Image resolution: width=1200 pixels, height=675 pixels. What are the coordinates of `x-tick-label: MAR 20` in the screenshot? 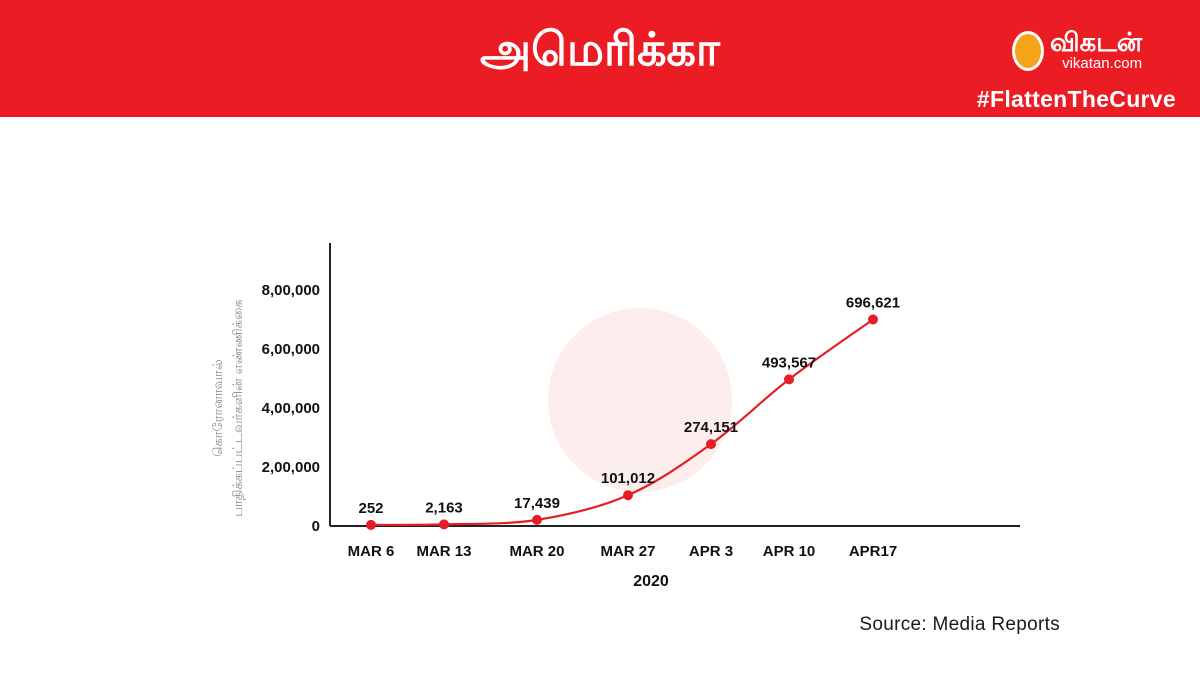 It's located at (536, 551).